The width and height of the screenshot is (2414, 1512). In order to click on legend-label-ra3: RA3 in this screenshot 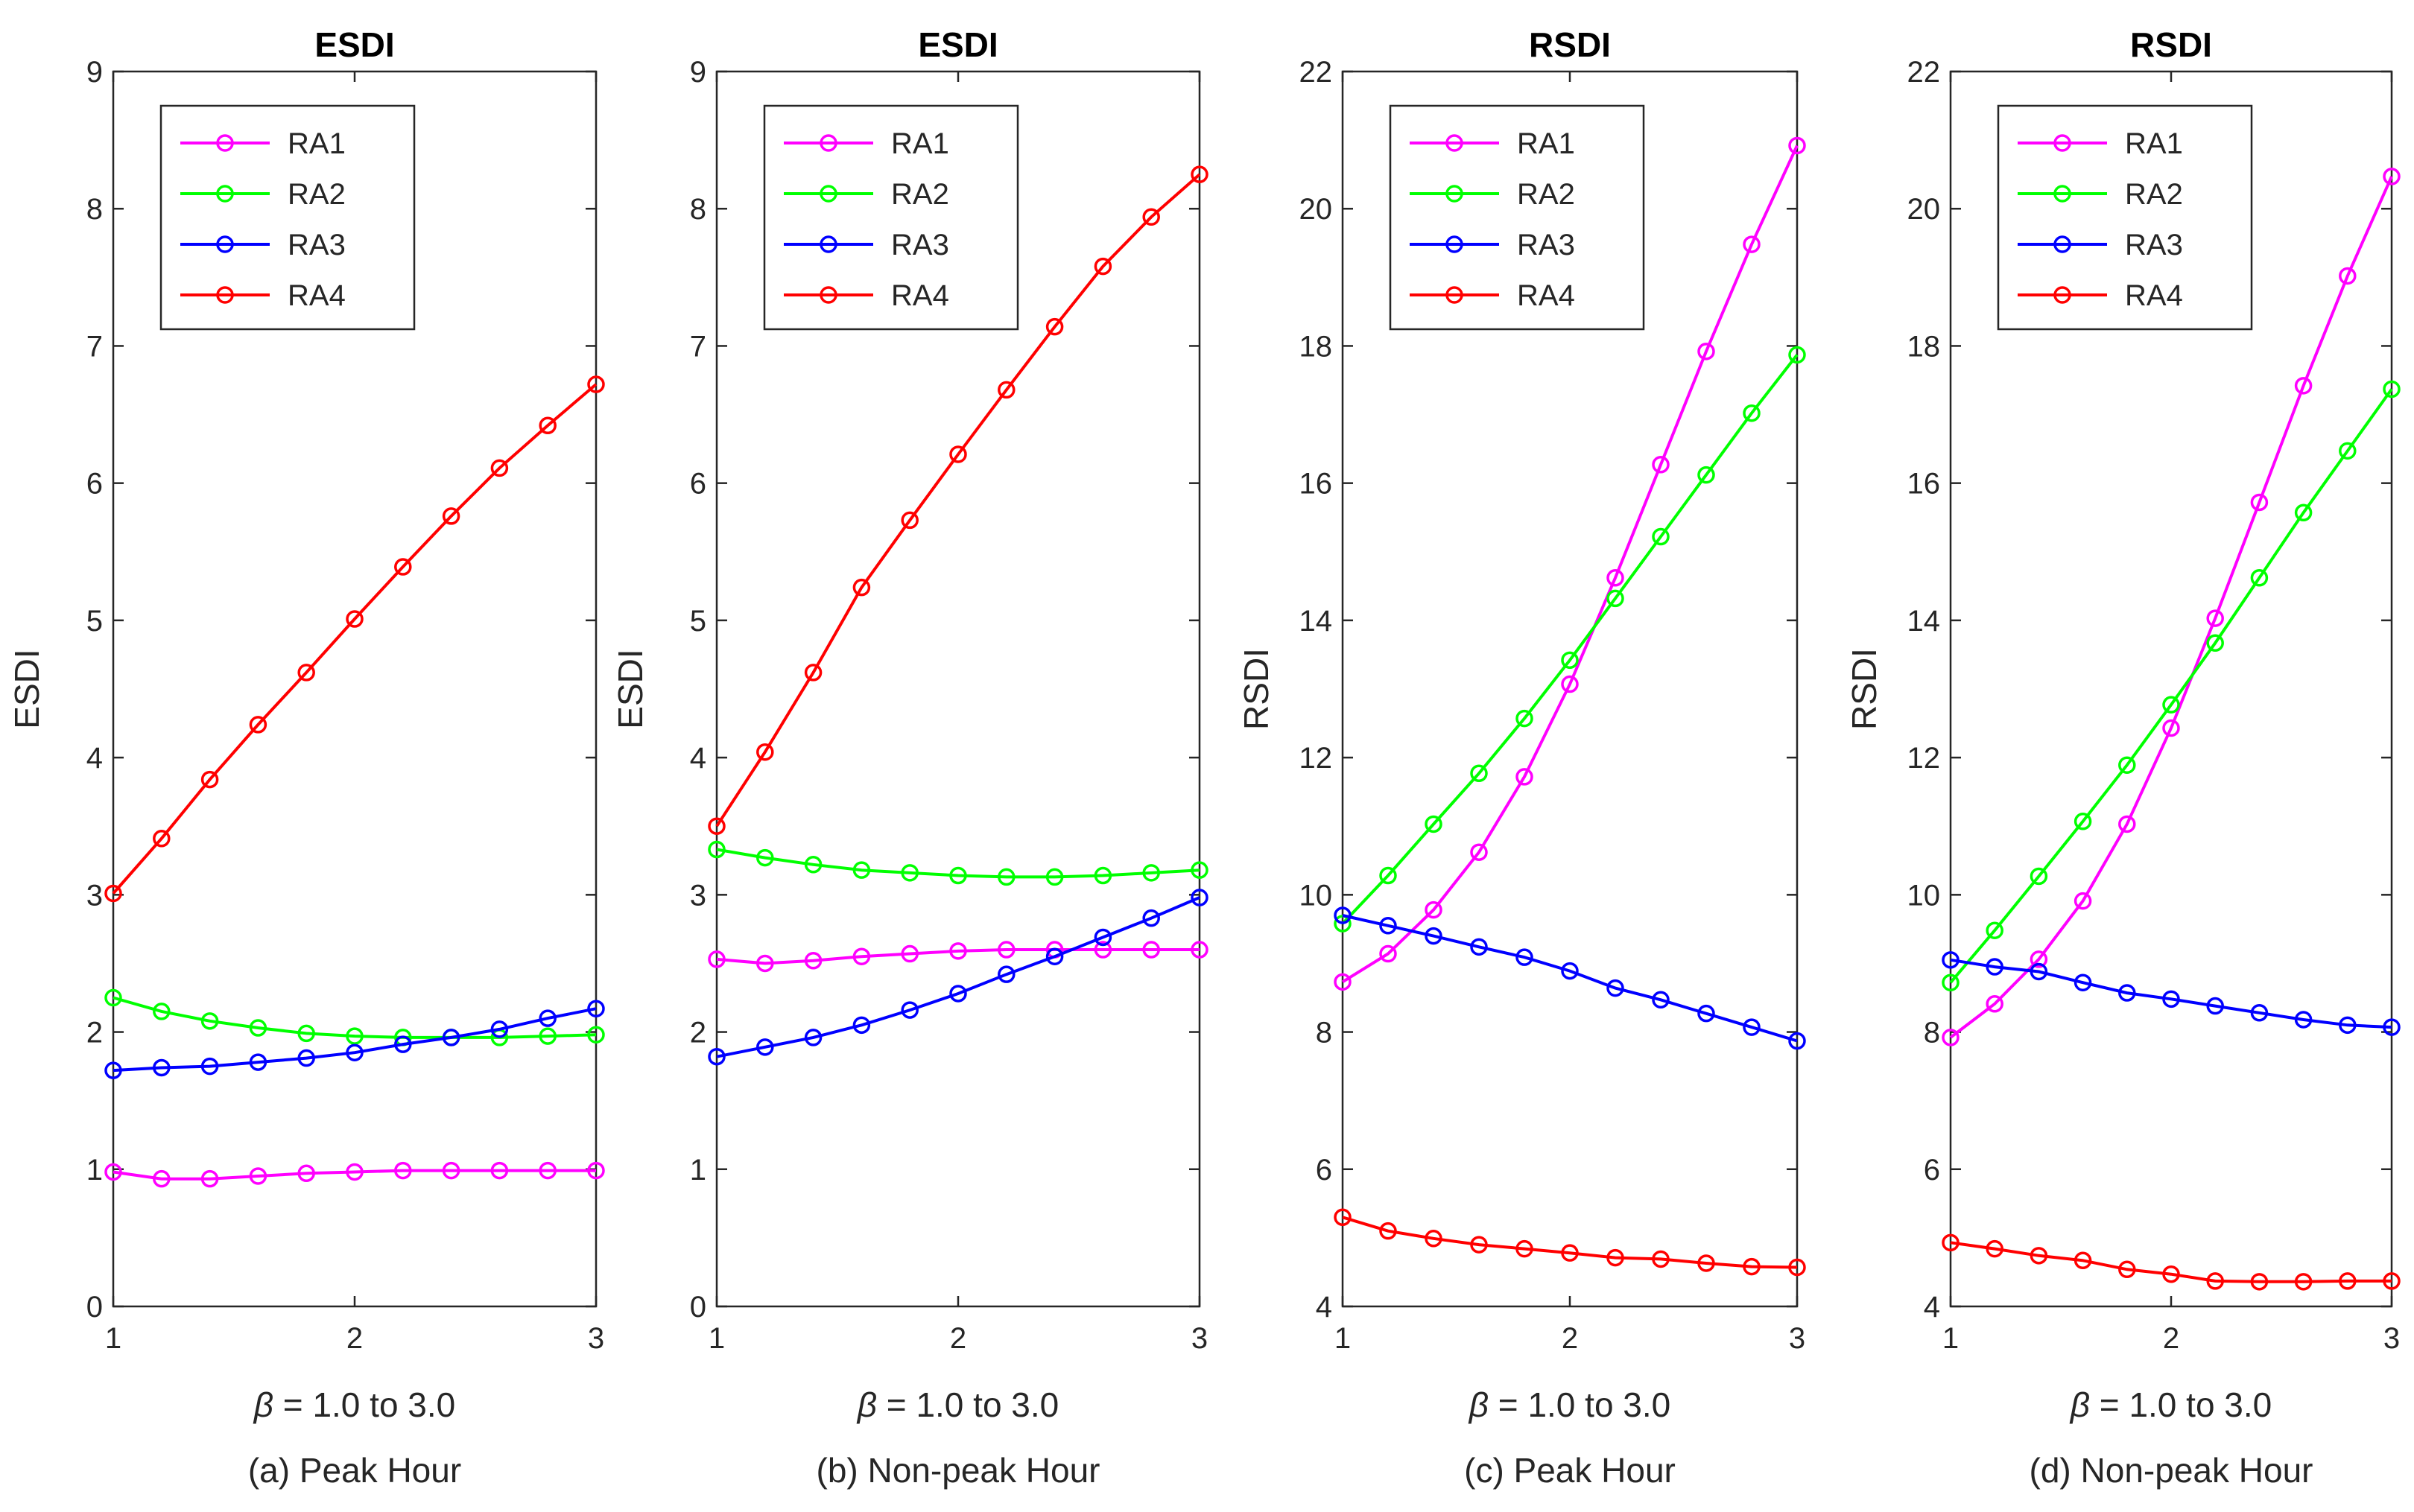, I will do `click(2154, 245)`.